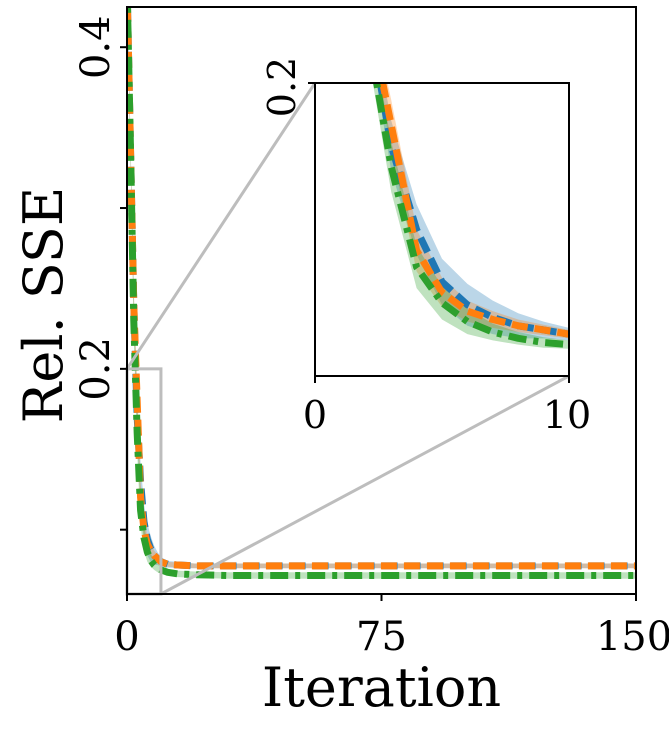 The height and width of the screenshot is (744, 669). Describe the element at coordinates (221, 226) in the screenshot. I see `zoom-connector-top` at that location.